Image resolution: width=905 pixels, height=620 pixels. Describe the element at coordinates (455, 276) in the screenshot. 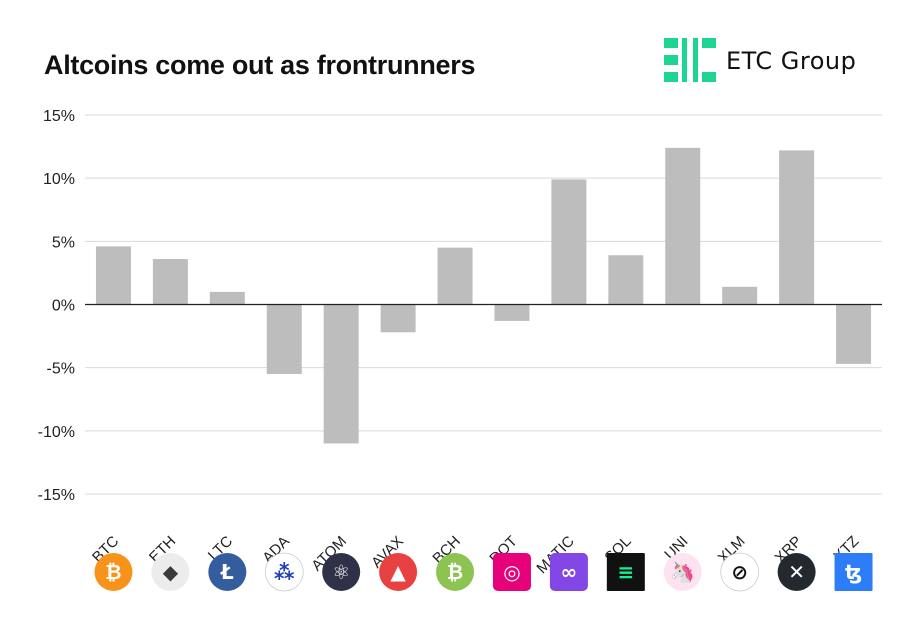

I see `bar-bch` at that location.